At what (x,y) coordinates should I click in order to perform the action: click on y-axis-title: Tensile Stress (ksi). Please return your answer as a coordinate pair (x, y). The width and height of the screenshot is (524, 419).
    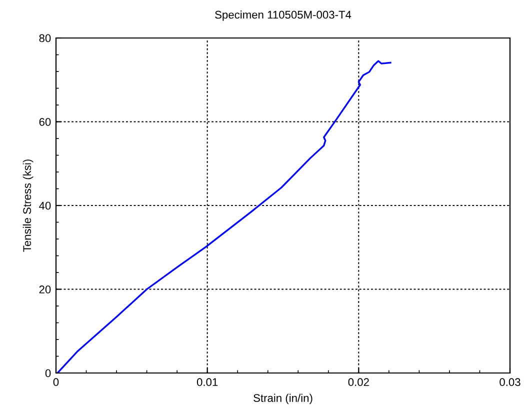
    Looking at the image, I should click on (28, 206).